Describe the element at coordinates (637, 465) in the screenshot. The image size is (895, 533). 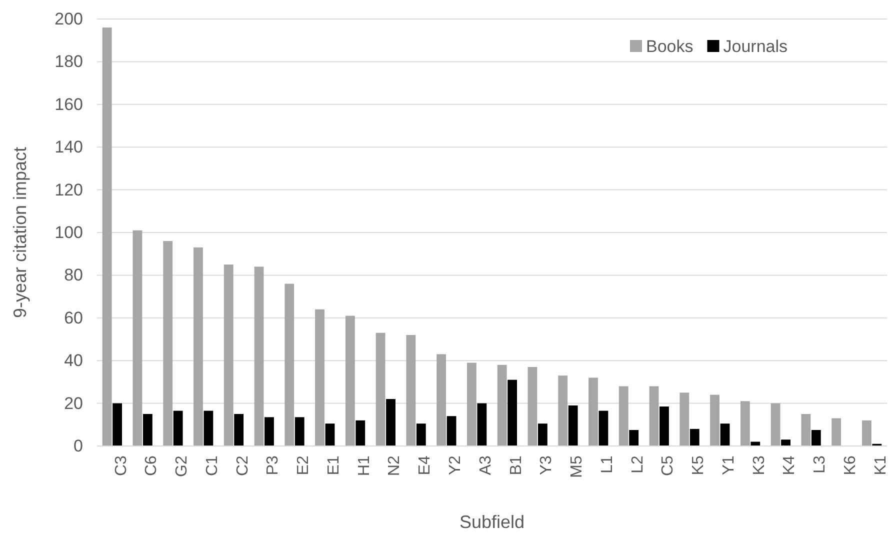
I see `x-tick-label: L2` at that location.